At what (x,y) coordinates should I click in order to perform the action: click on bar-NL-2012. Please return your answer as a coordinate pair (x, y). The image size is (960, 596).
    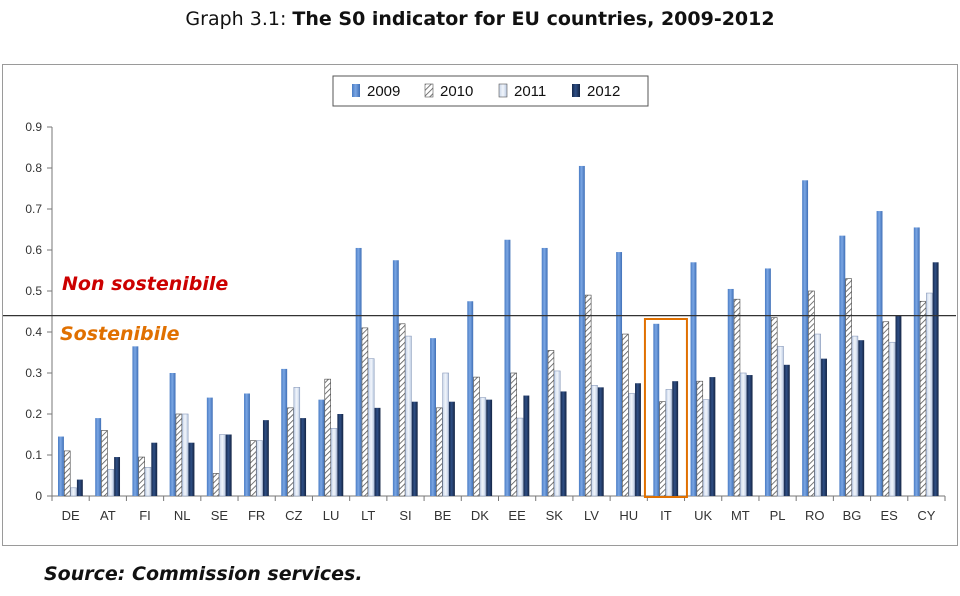
    Looking at the image, I should click on (191, 469).